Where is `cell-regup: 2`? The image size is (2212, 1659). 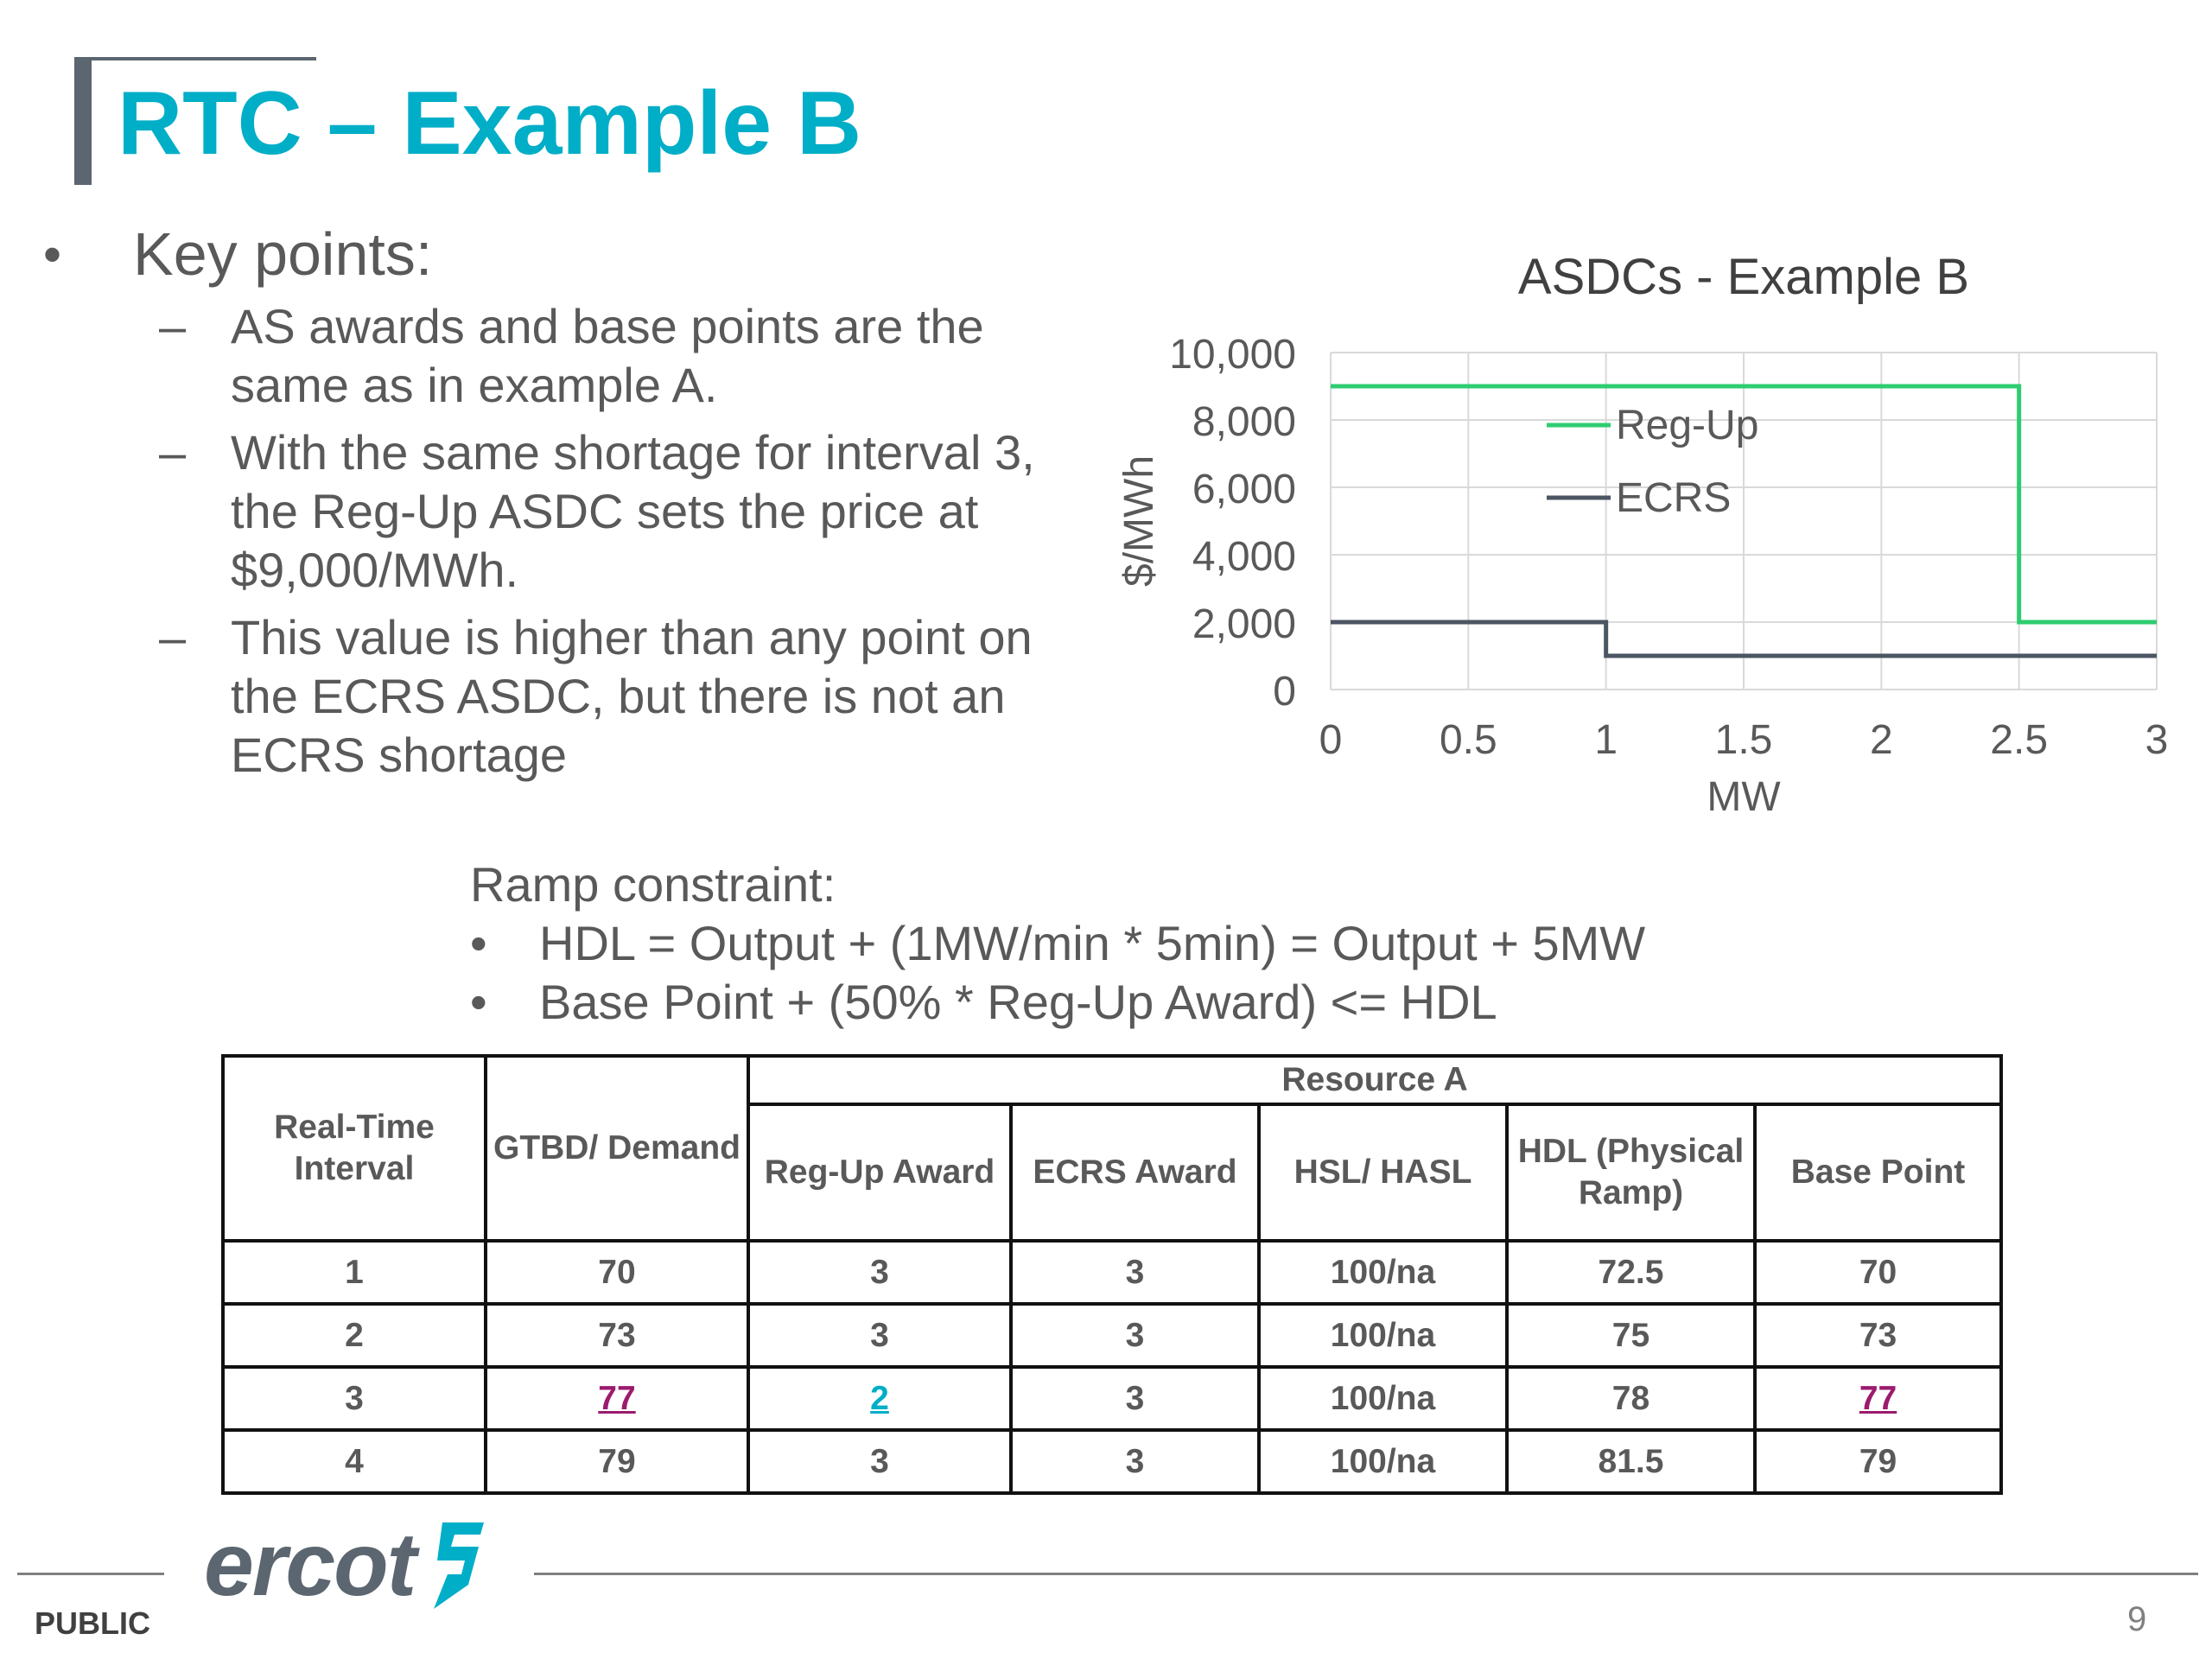
cell-regup: 2 is located at coordinates (880, 1398).